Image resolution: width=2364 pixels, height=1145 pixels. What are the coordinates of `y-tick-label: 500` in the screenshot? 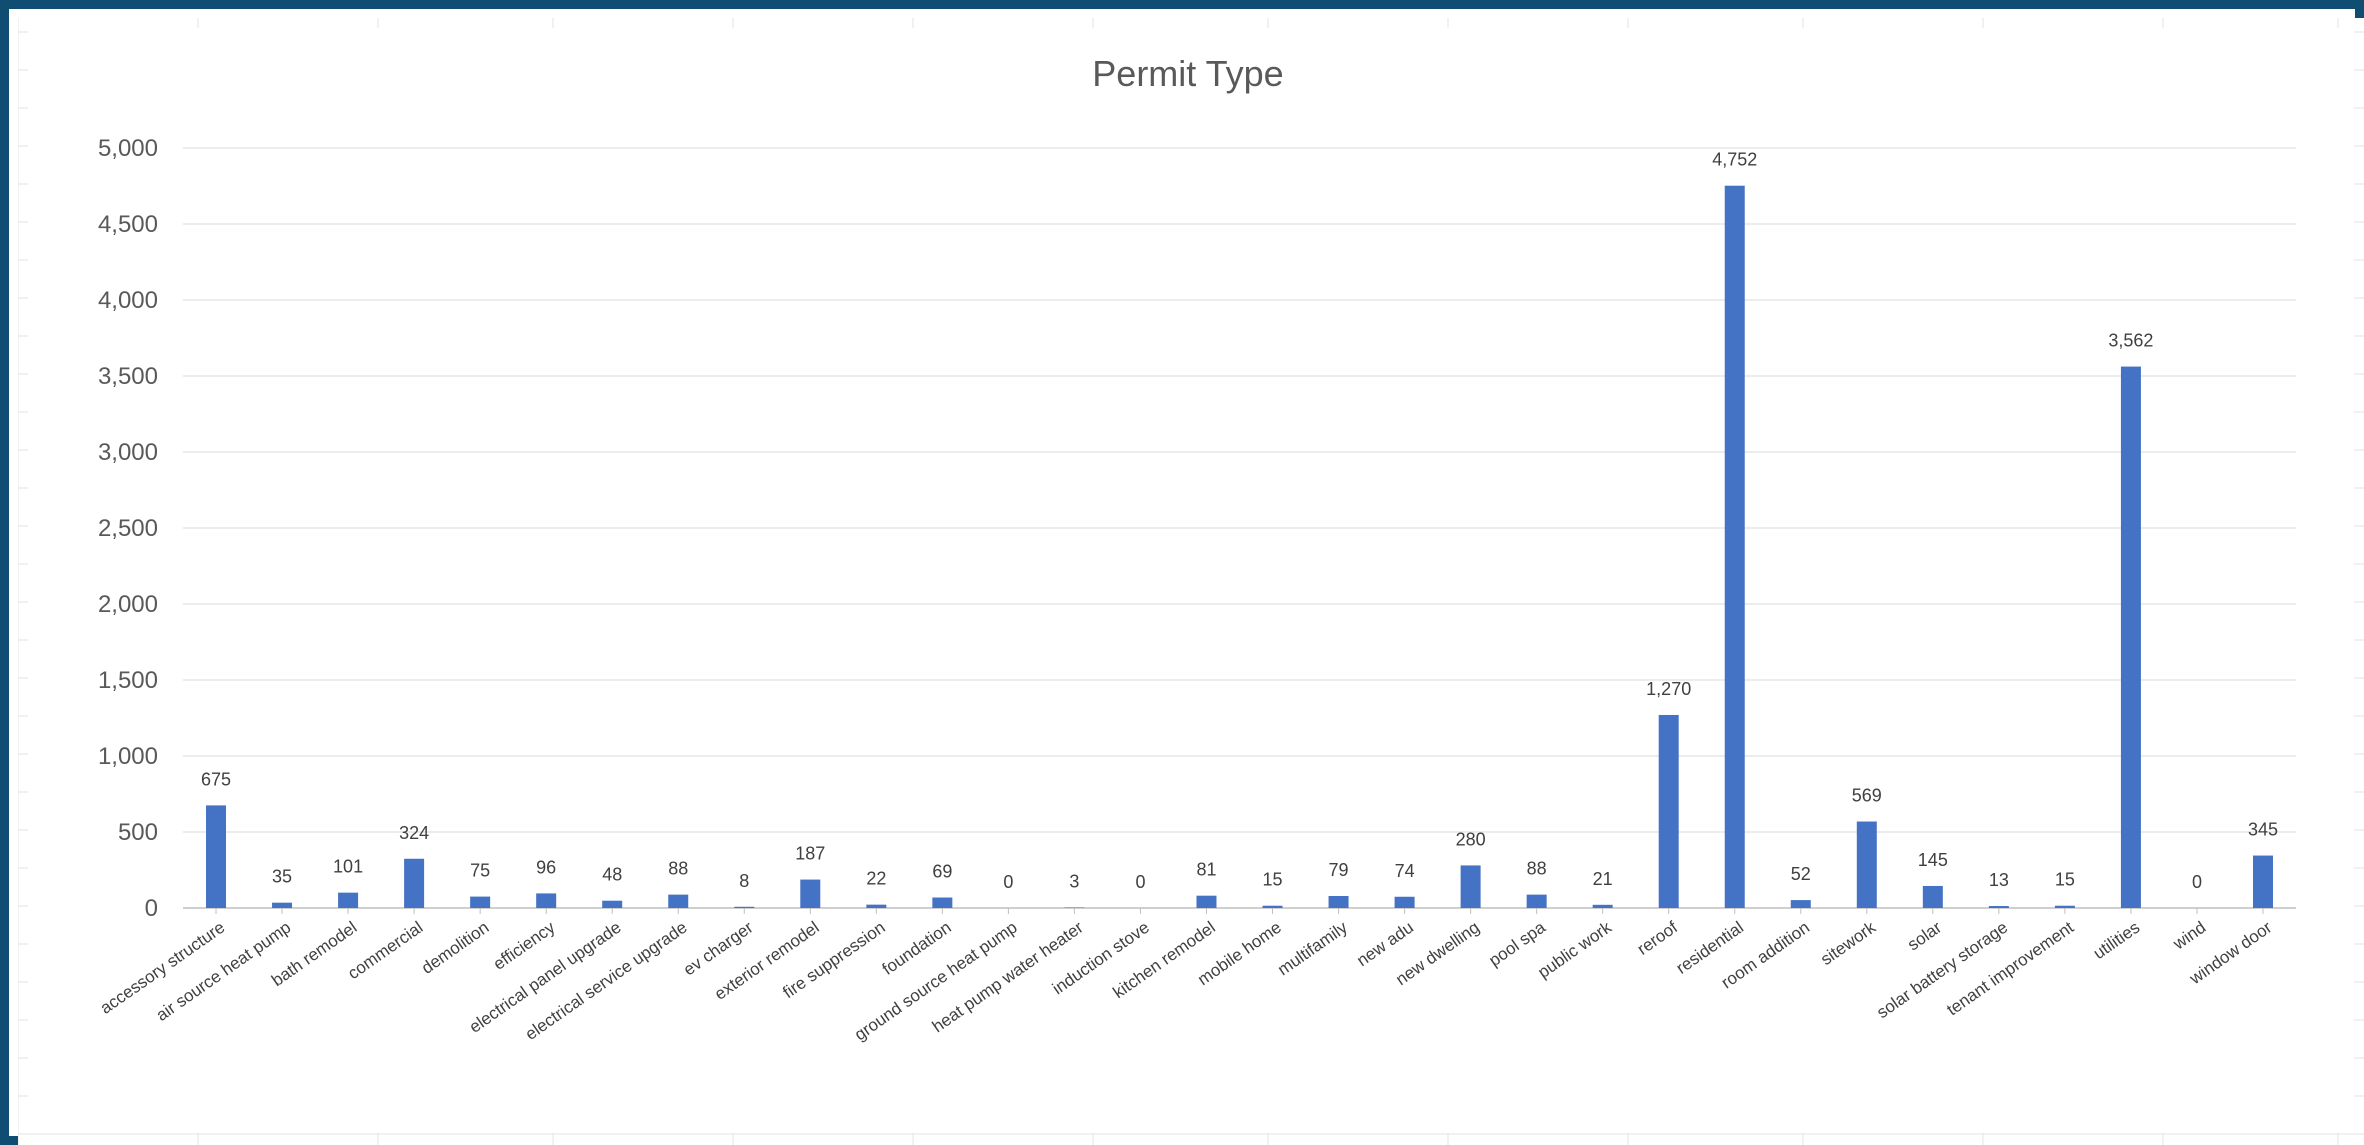 It's located at (138, 832).